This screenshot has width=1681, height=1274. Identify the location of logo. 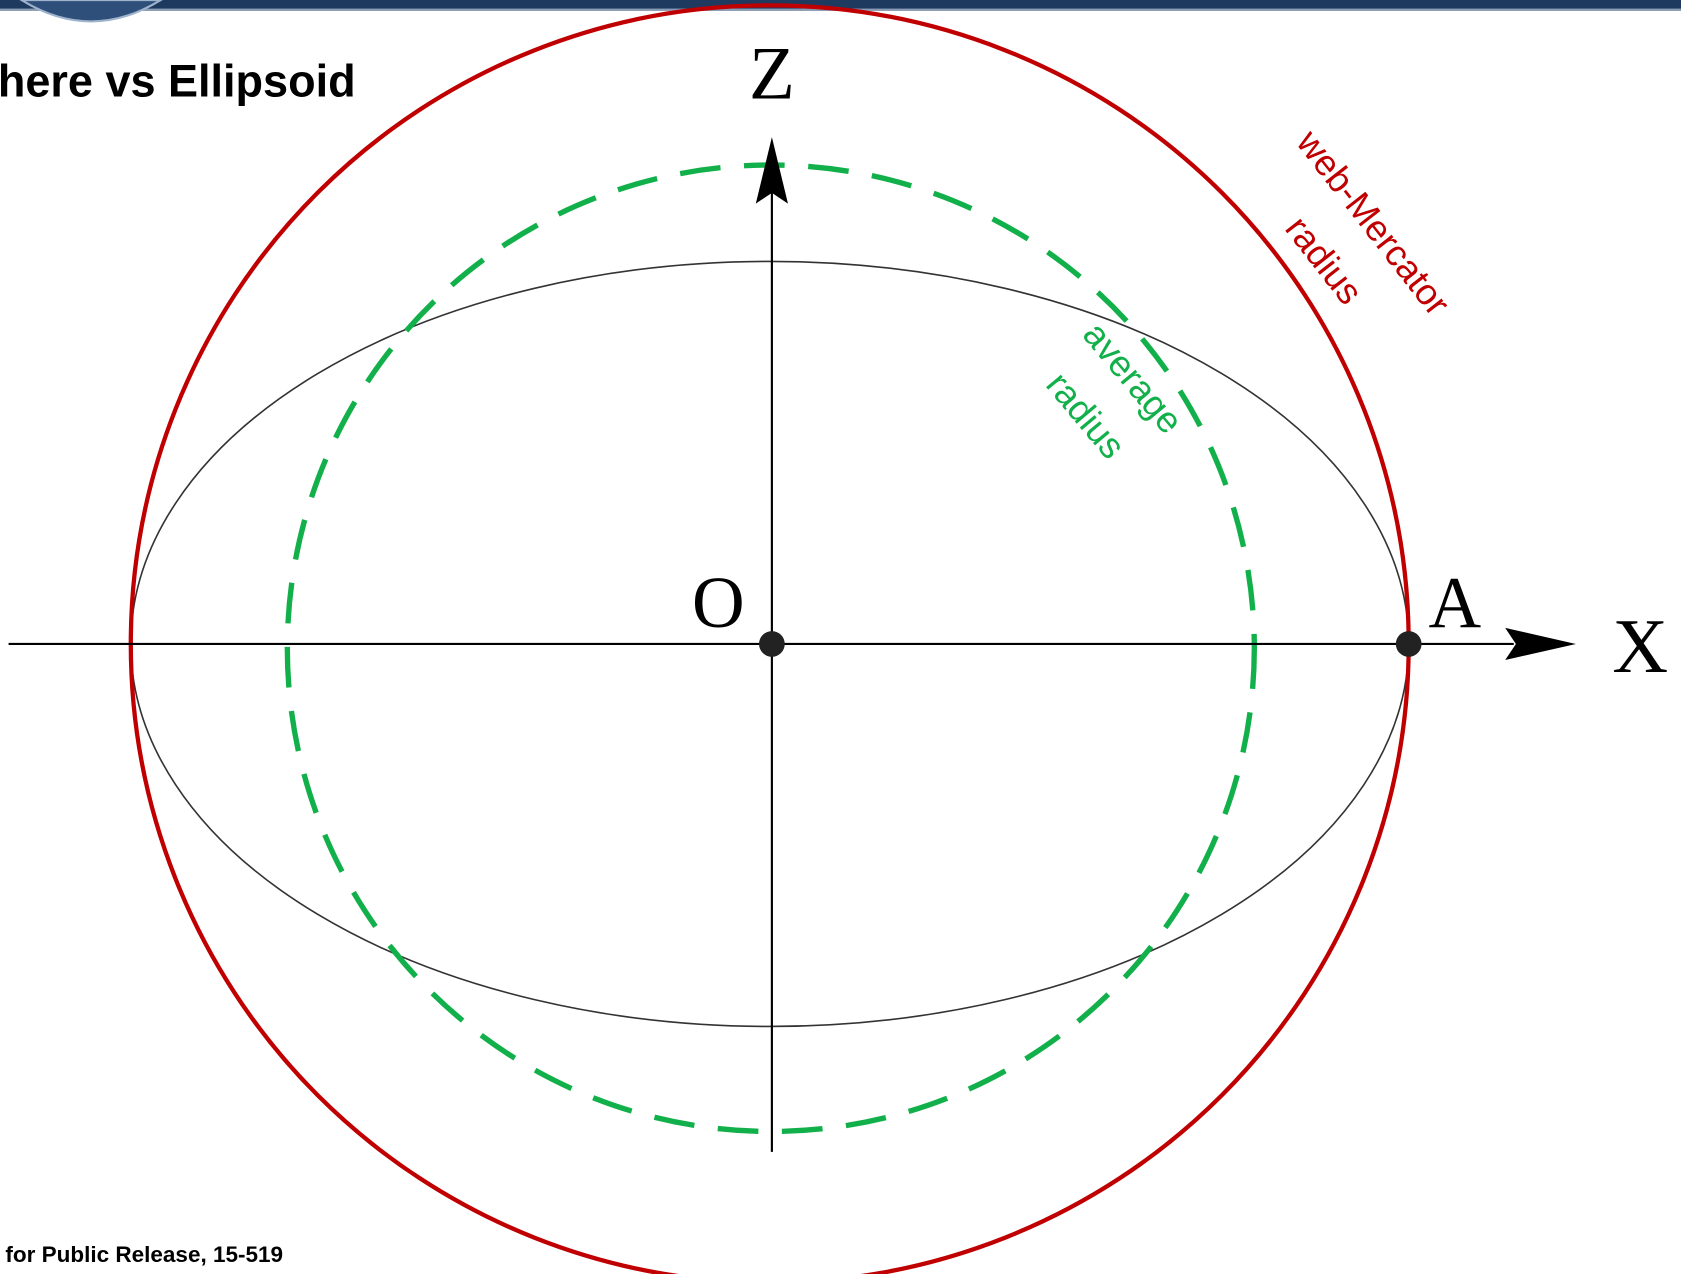
(91, 11).